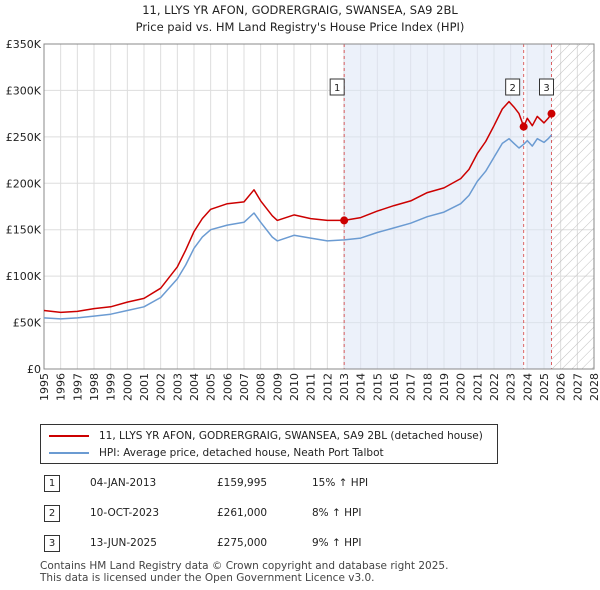 The height and width of the screenshot is (590, 600). I want to click on x-tick-label: 2028, so click(594, 387).